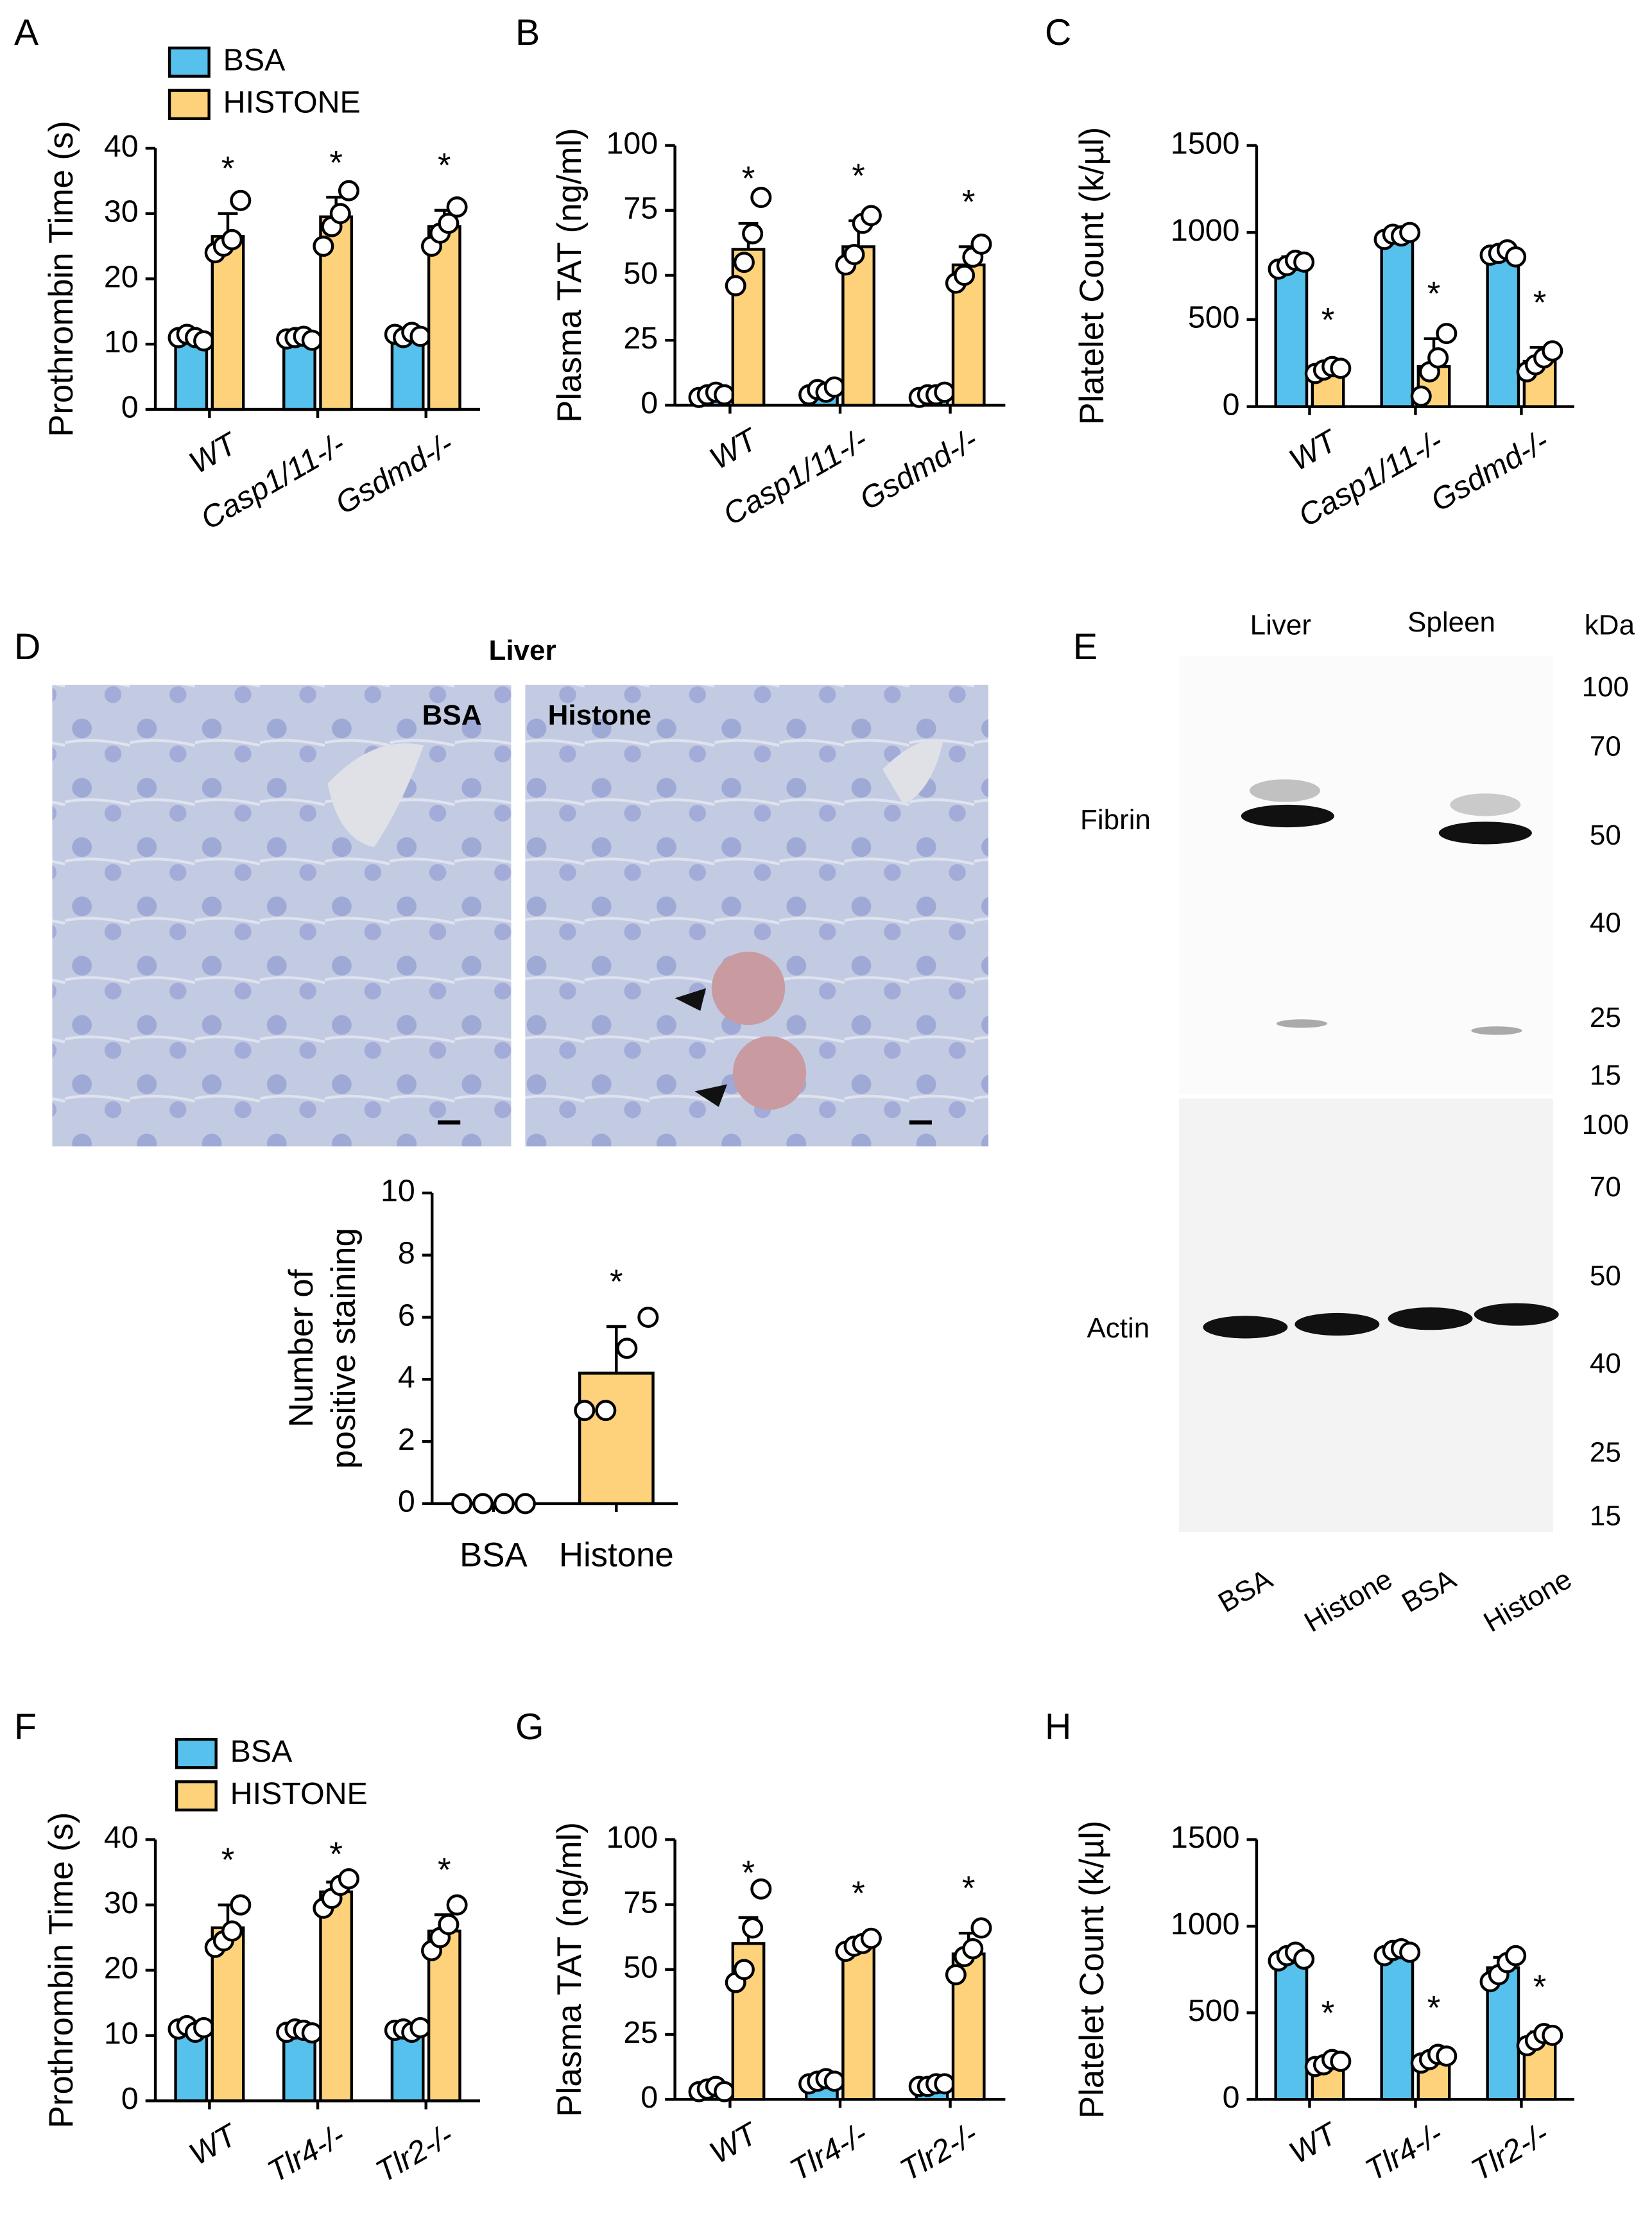 This screenshot has width=1652, height=2218. I want to click on panel-label: C, so click(1058, 32).